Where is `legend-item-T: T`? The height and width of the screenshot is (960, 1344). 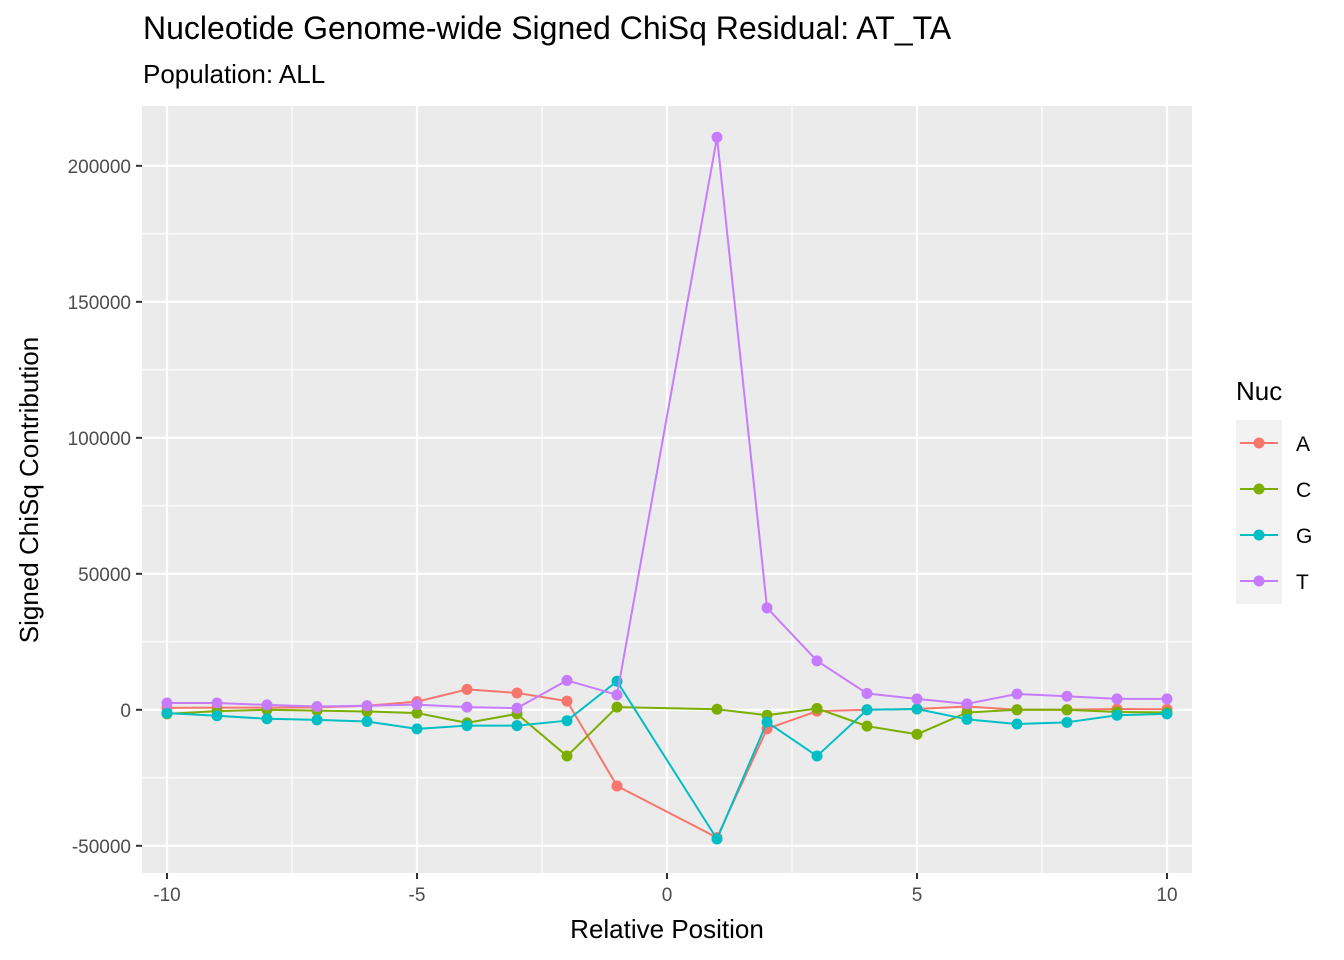
legend-item-T: T is located at coordinates (1274, 582).